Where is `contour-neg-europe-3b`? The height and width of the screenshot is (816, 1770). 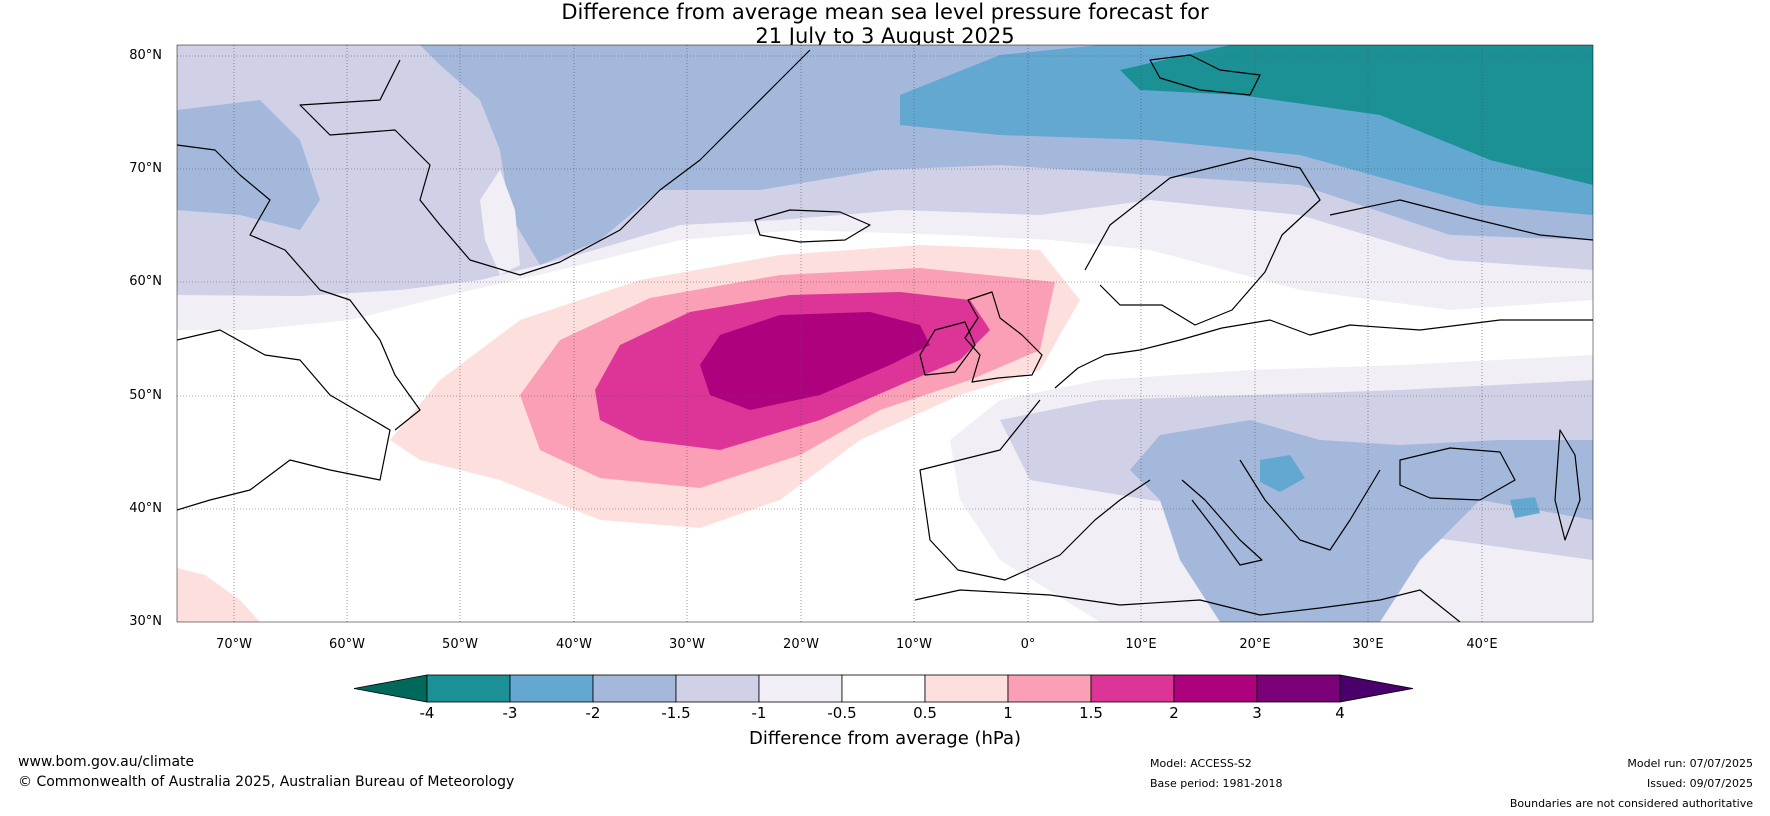 contour-neg-europe-3b is located at coordinates (1525, 507).